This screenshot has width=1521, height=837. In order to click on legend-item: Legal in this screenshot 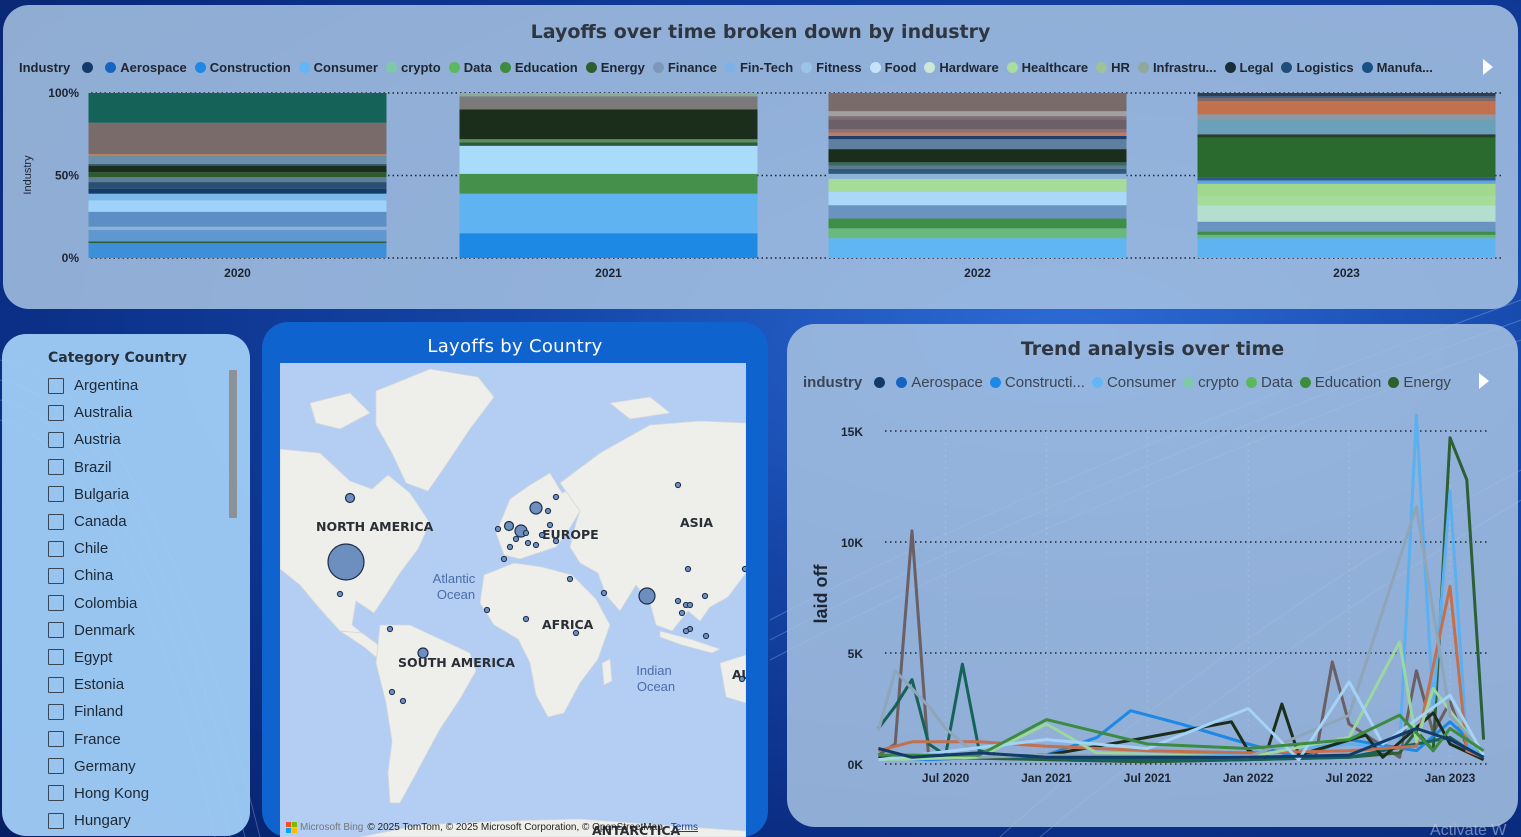, I will do `click(1248, 67)`.